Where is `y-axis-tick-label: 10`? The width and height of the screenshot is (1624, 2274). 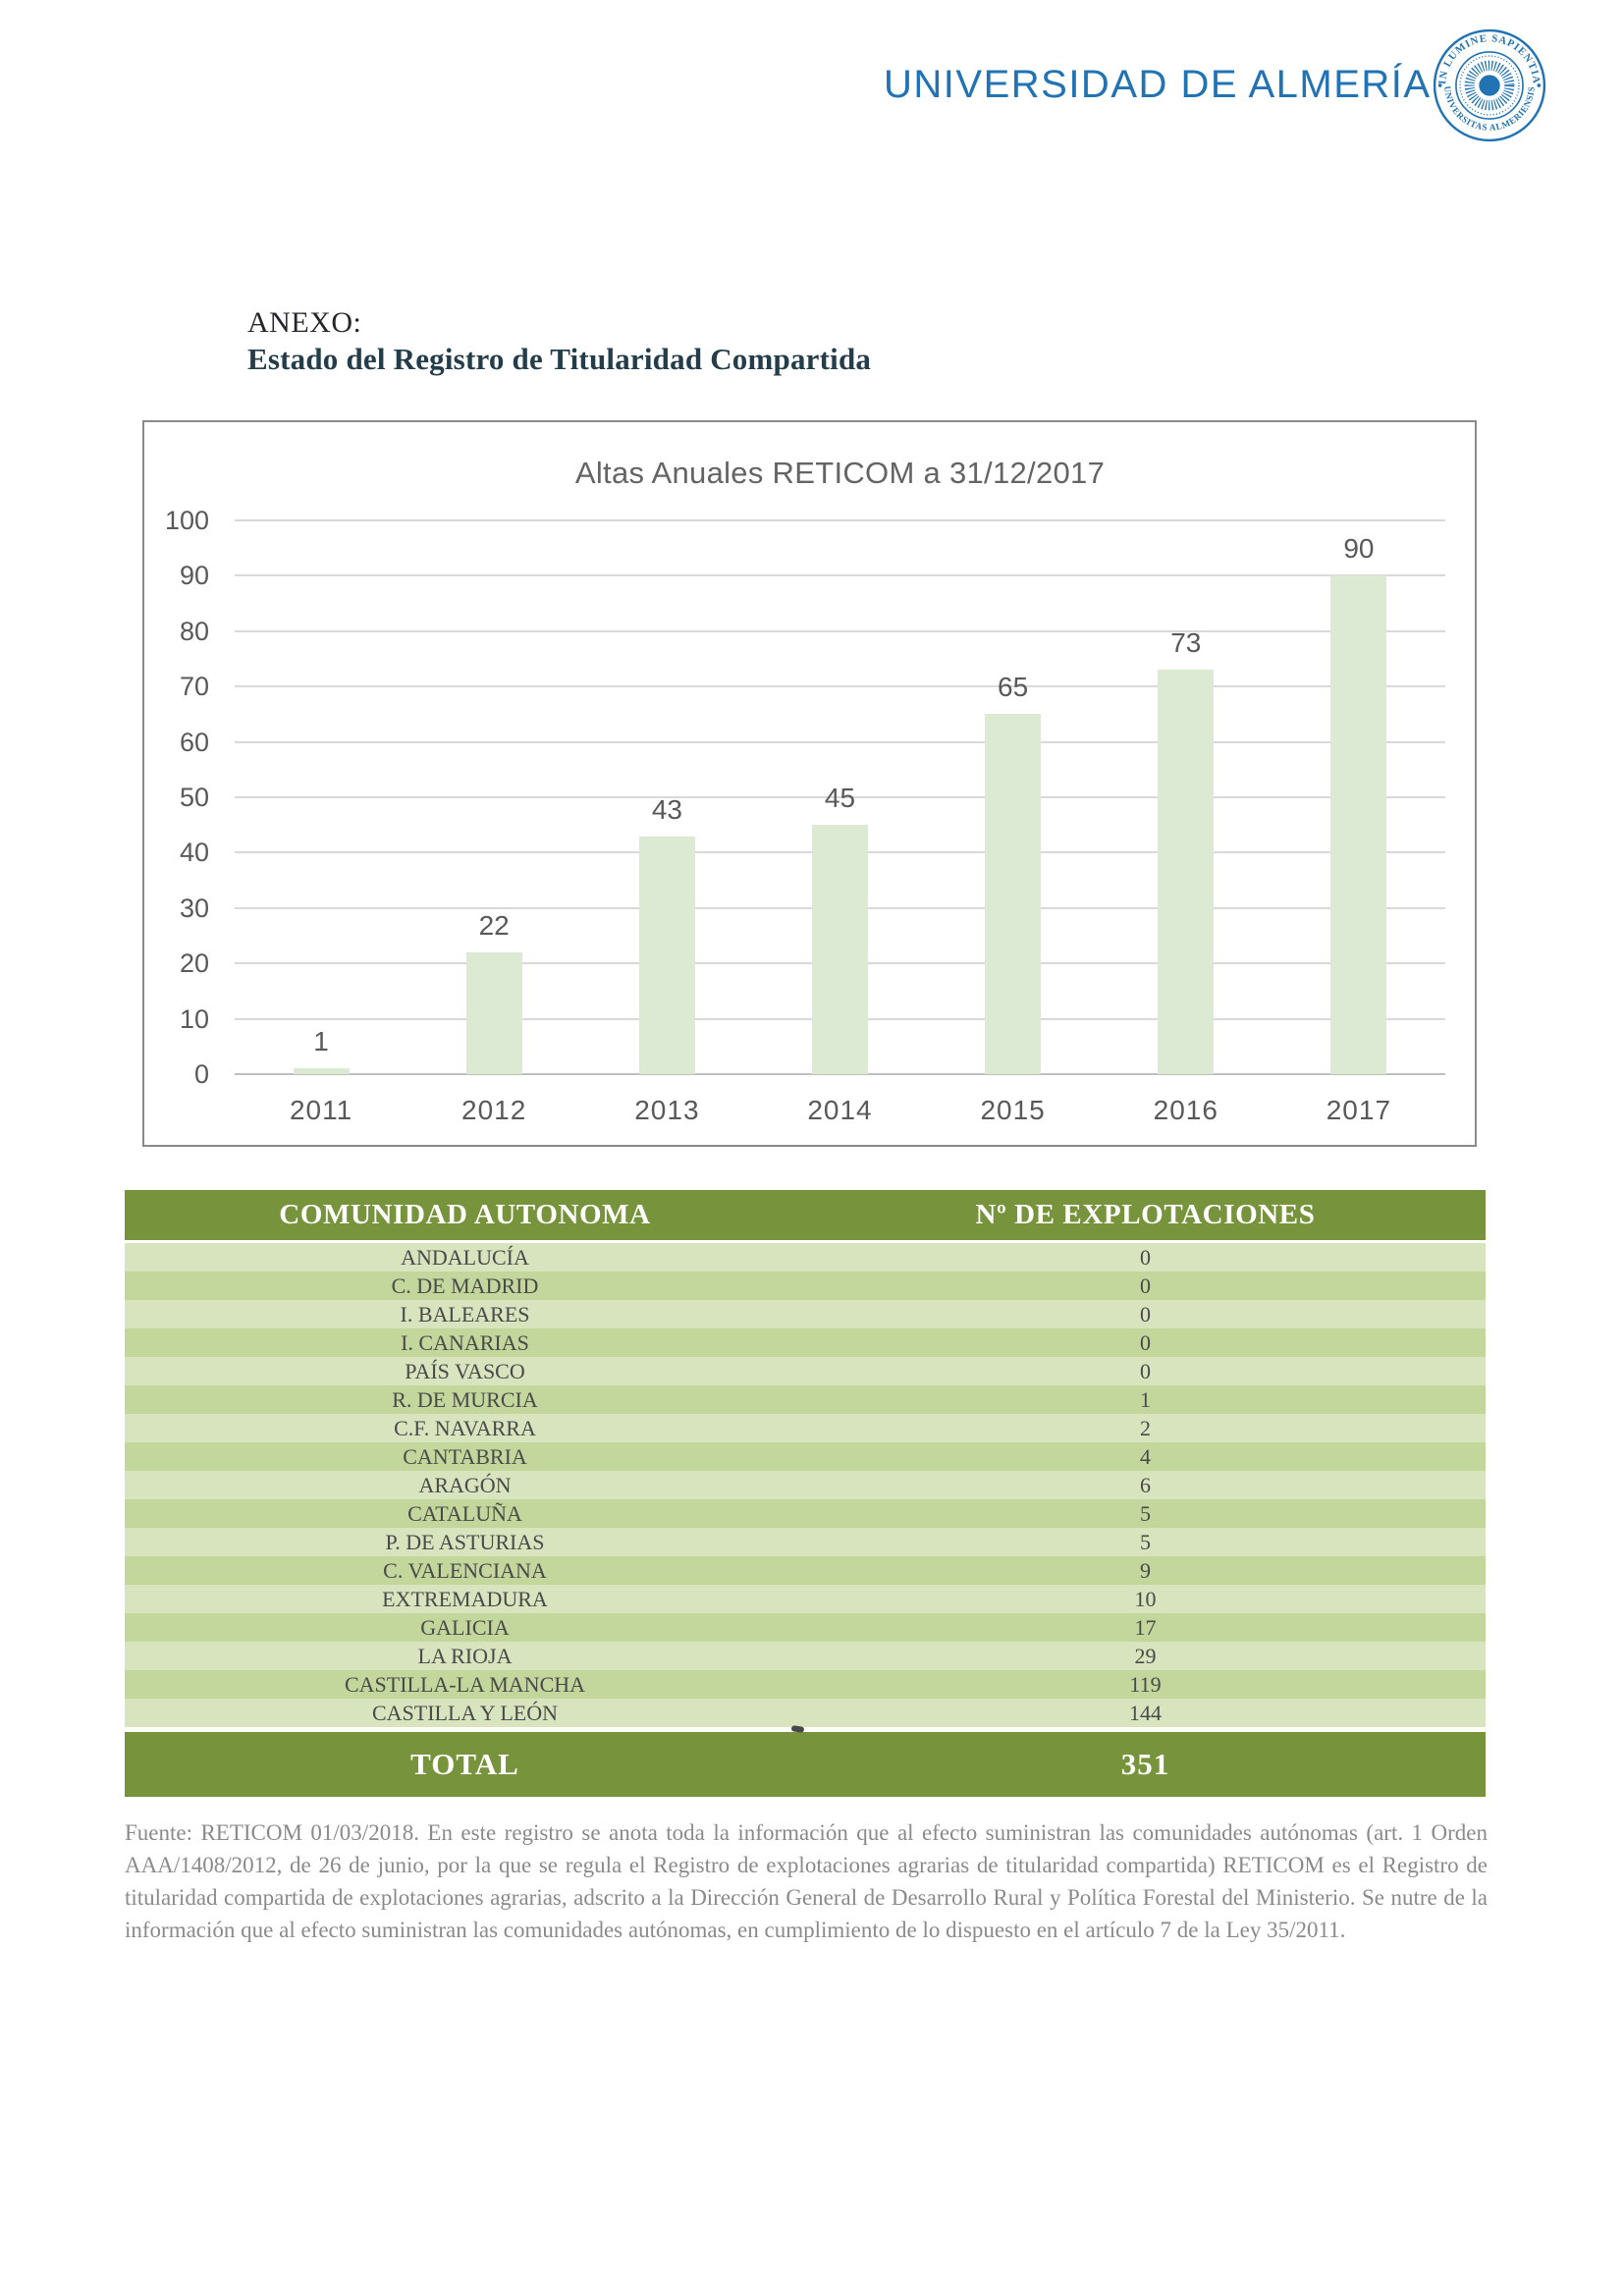
y-axis-tick-label: 10 is located at coordinates (194, 1018).